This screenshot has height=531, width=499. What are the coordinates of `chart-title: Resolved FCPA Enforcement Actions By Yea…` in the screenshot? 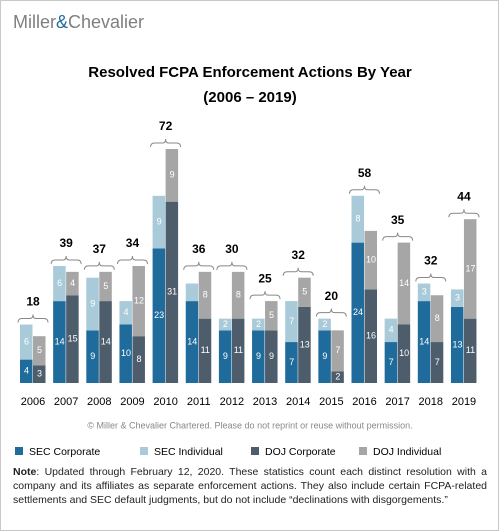 It's located at (250, 72).